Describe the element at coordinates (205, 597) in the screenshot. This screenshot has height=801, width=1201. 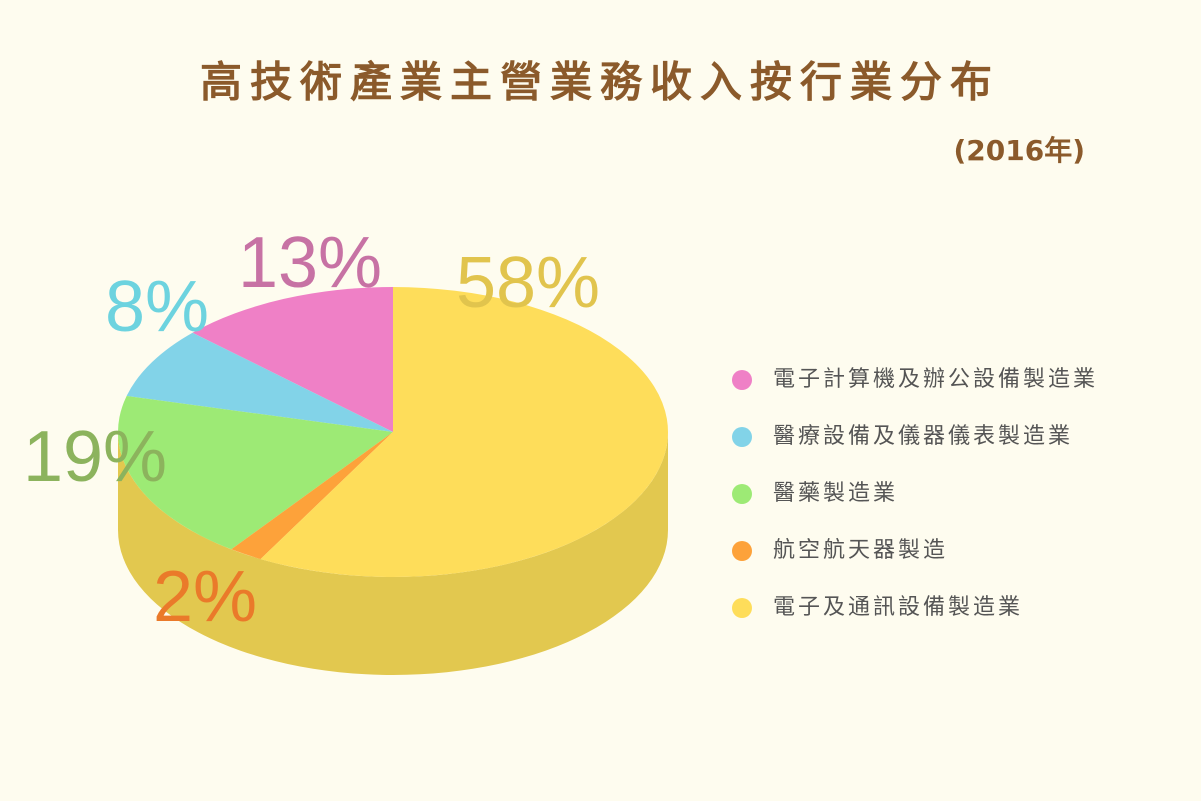
I see `value-label: 2%` at that location.